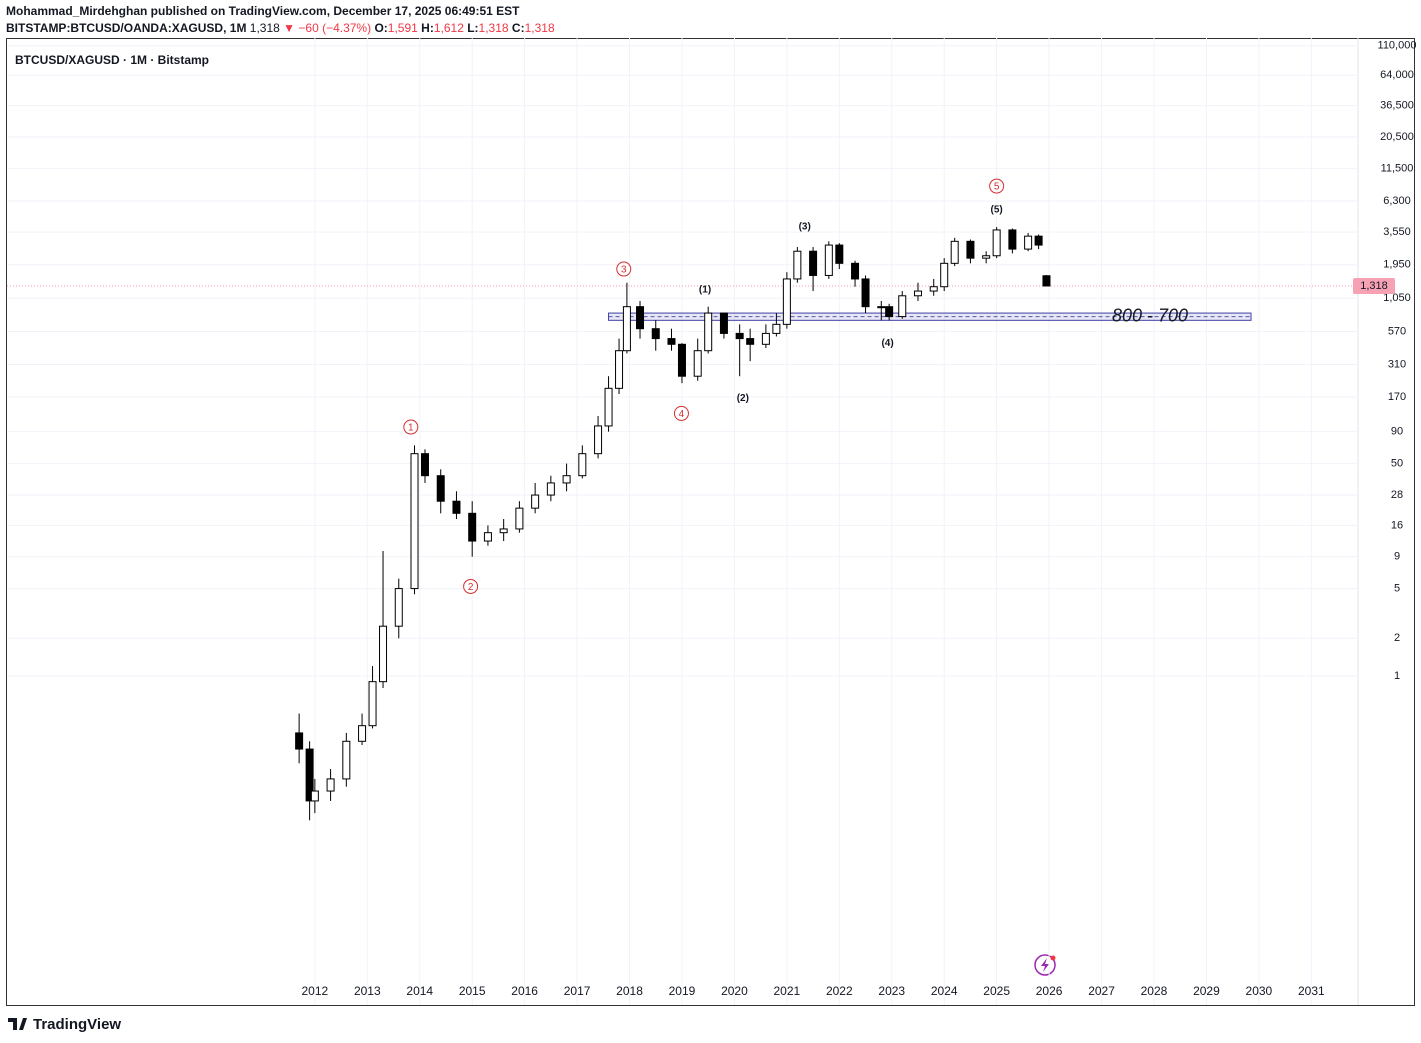  I want to click on y-tick-label: 1, so click(1397, 676).